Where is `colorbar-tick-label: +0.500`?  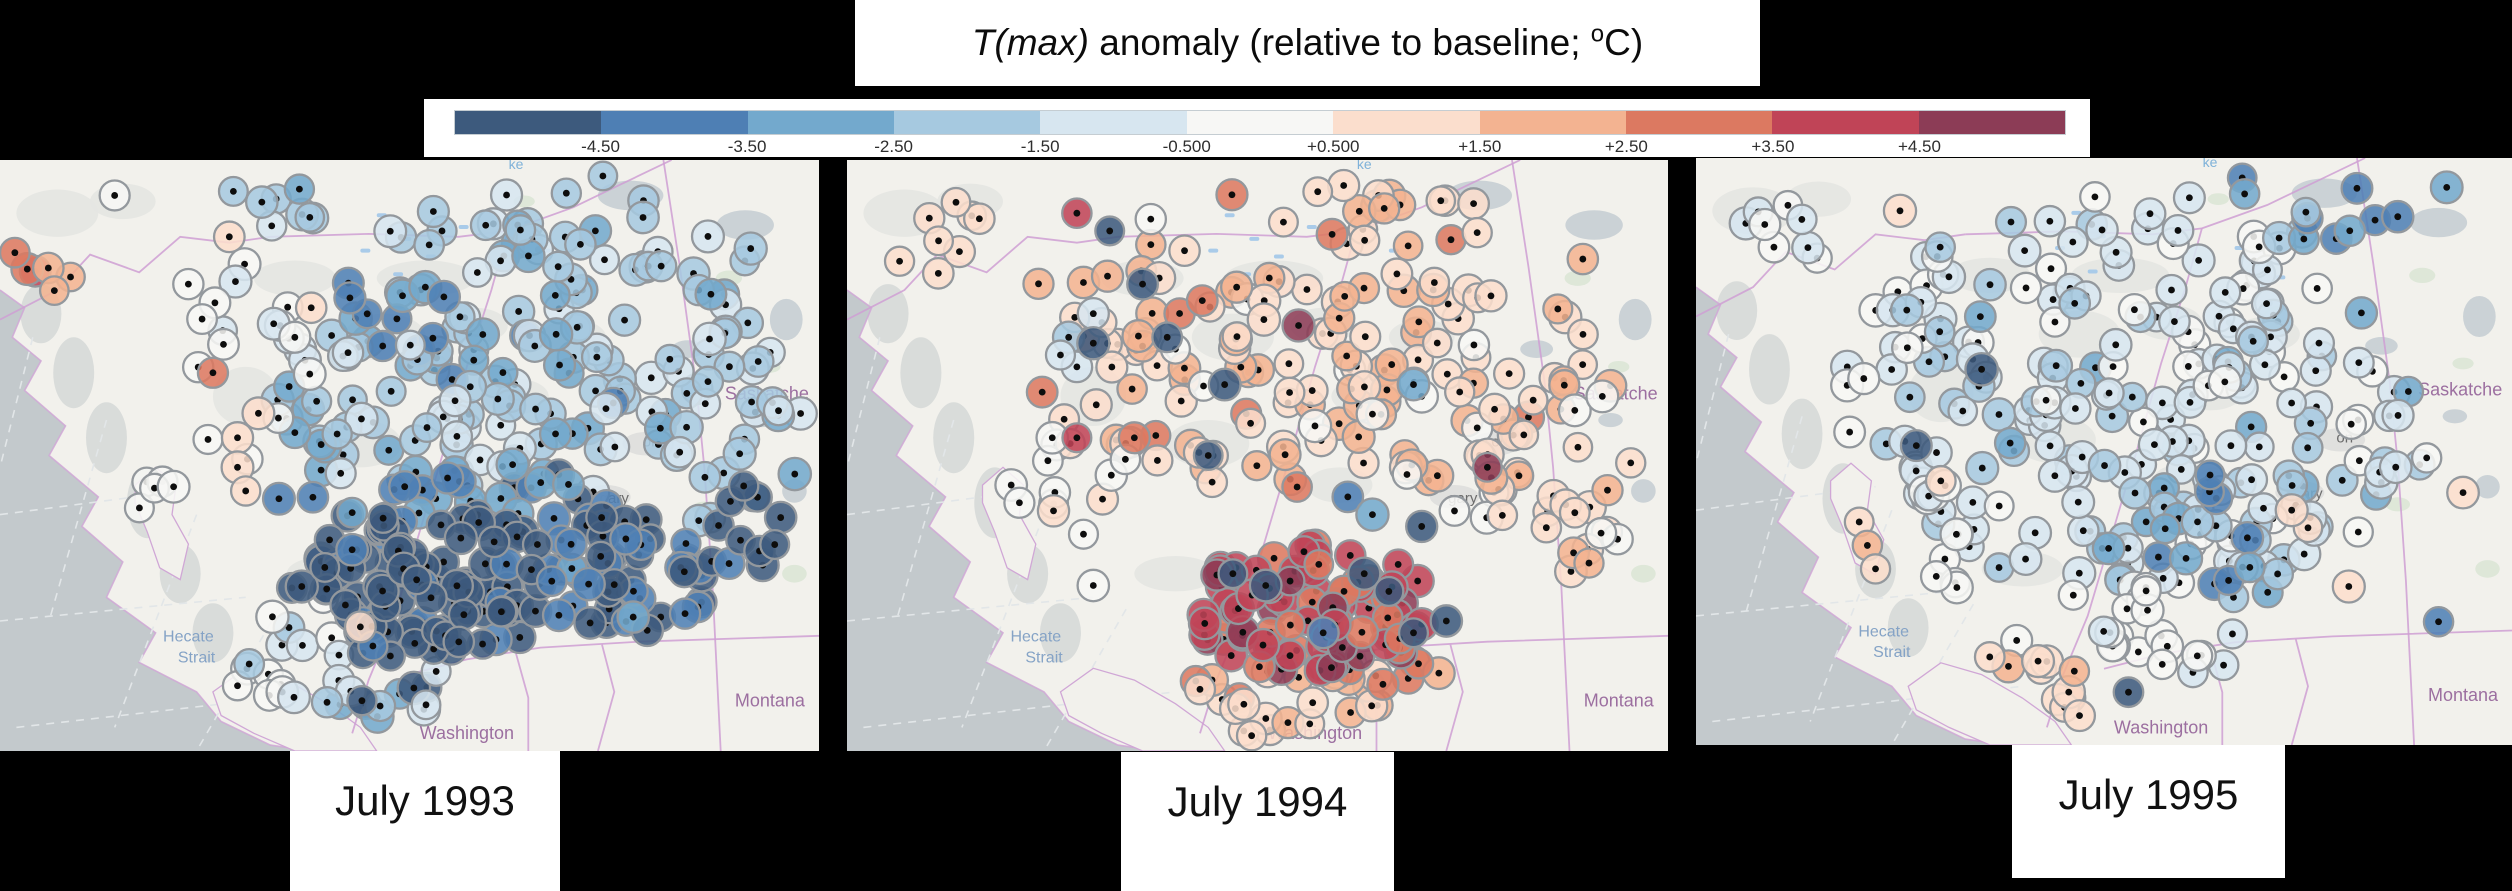 colorbar-tick-label: +0.500 is located at coordinates (1333, 146).